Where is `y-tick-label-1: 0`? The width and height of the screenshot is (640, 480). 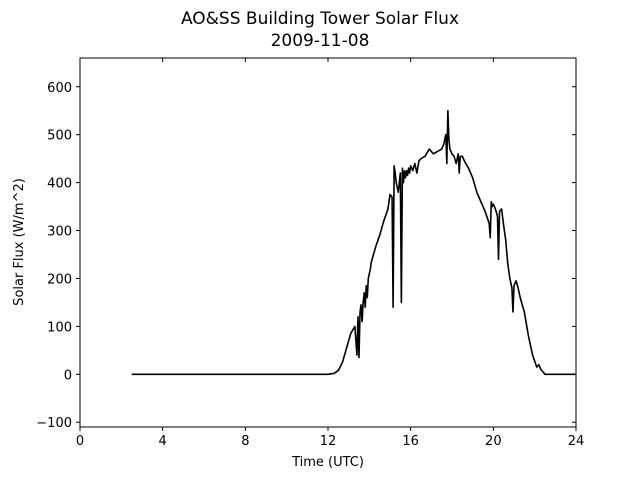 y-tick-label-1: 0 is located at coordinates (68, 375).